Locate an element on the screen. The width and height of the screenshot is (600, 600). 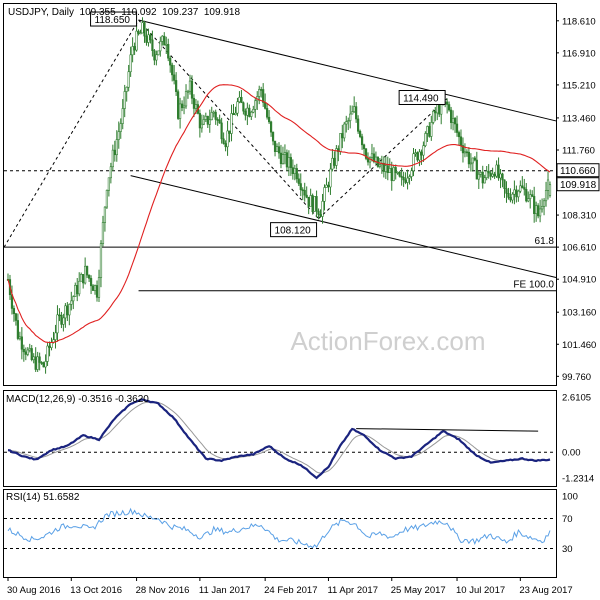
macd-signal-line is located at coordinates (279, 437).